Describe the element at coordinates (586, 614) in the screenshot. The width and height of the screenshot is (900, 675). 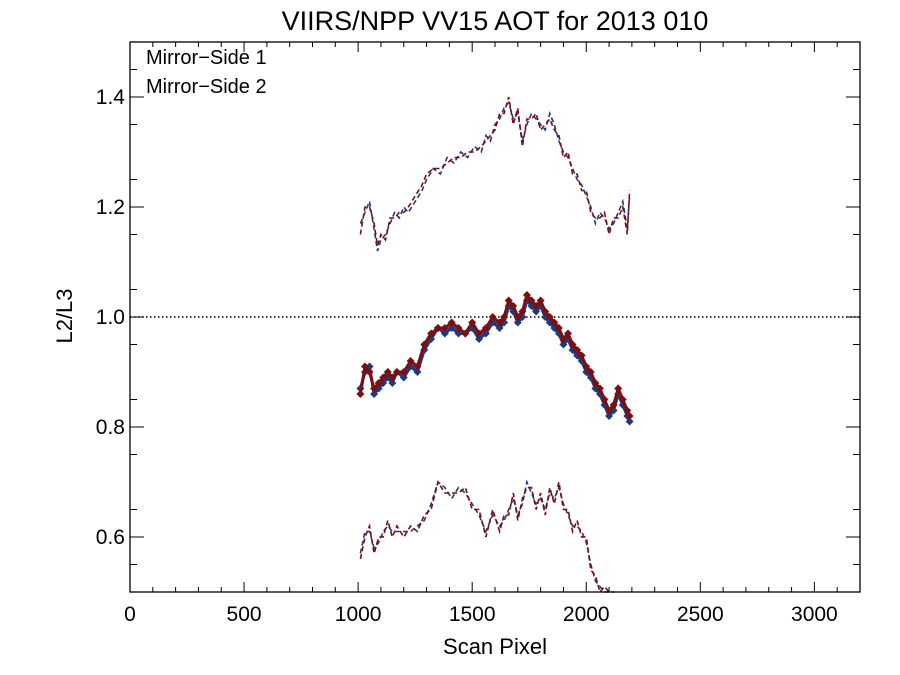
I see `x-tick-label: 2000` at that location.